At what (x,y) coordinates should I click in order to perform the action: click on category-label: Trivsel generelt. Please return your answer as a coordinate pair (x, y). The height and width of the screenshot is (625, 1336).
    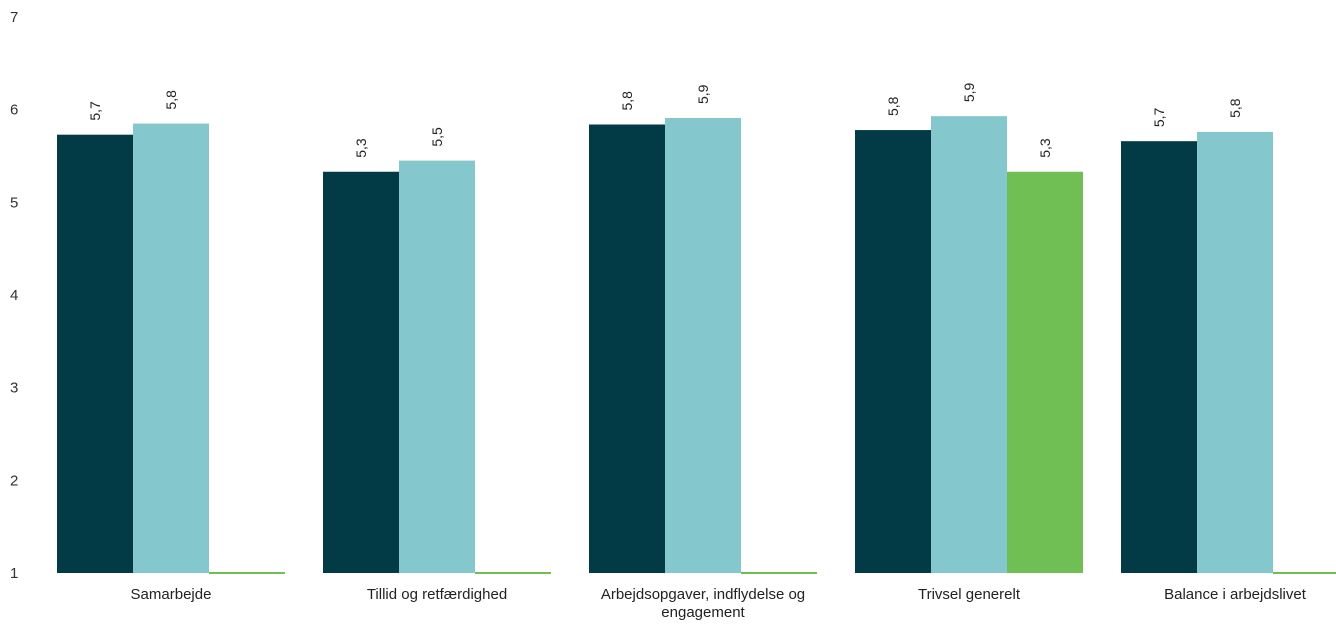
    Looking at the image, I should click on (969, 594).